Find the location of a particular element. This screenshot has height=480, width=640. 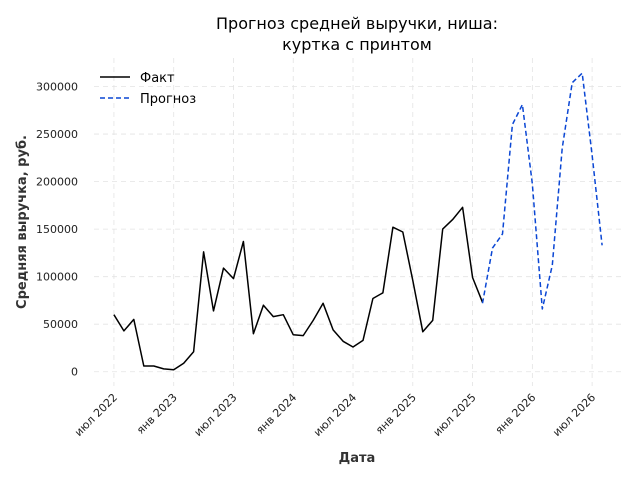

x-tick-label: июл 2022 is located at coordinates (96, 415).